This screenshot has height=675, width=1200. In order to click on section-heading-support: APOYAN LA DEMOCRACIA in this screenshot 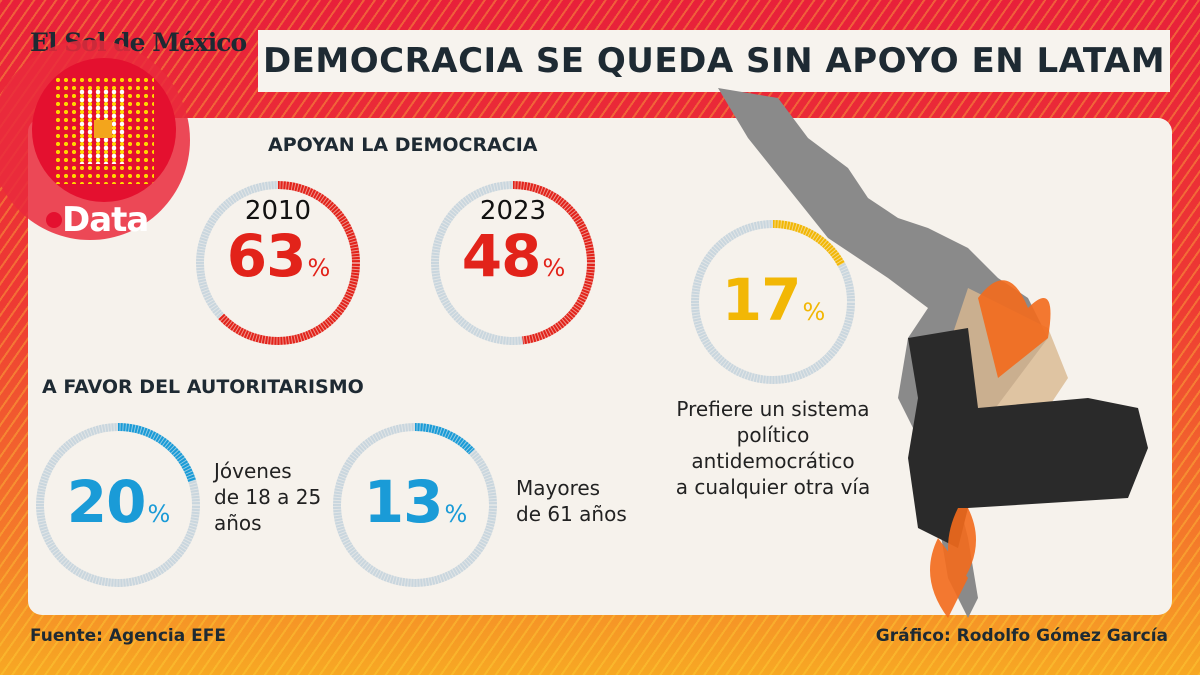, I will do `click(403, 145)`.